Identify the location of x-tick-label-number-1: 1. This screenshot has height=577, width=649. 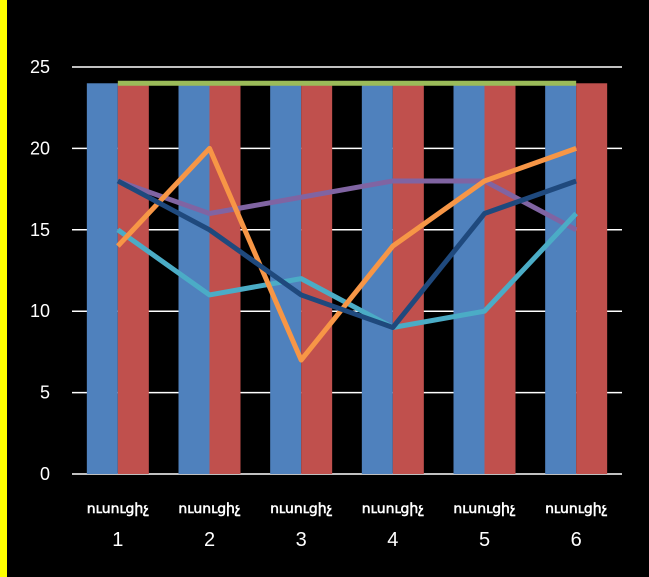
(117, 540).